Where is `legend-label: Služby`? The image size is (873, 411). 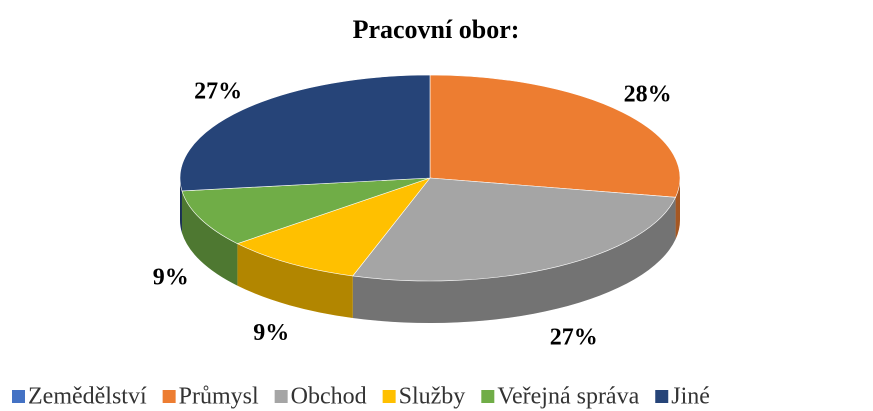 legend-label: Služby is located at coordinates (432, 397).